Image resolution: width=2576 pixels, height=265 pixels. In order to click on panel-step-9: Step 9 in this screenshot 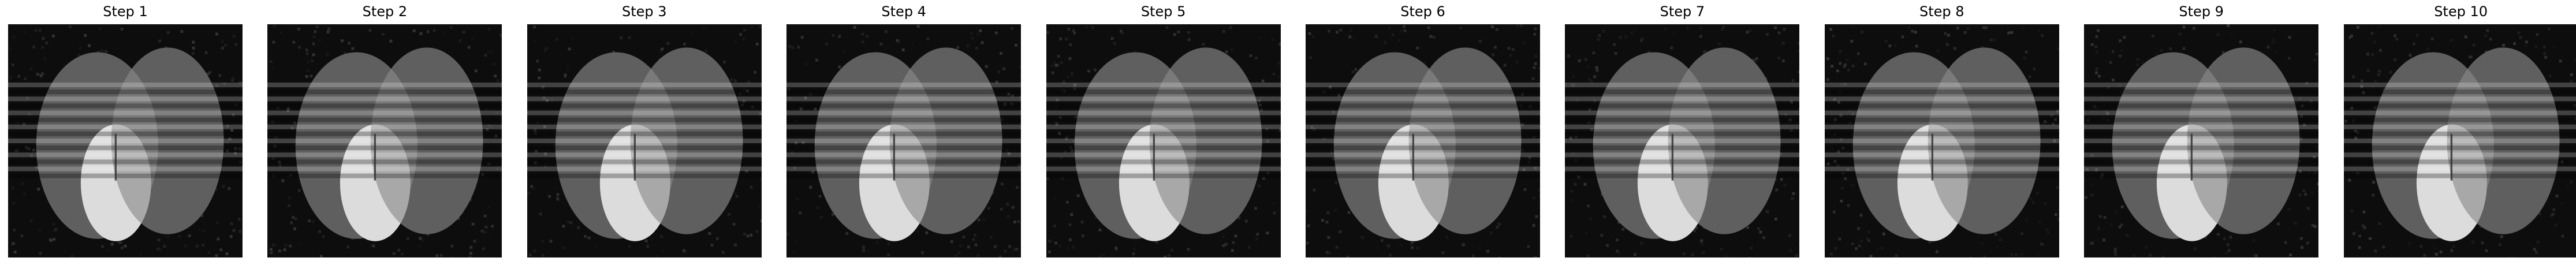, I will do `click(2201, 128)`.